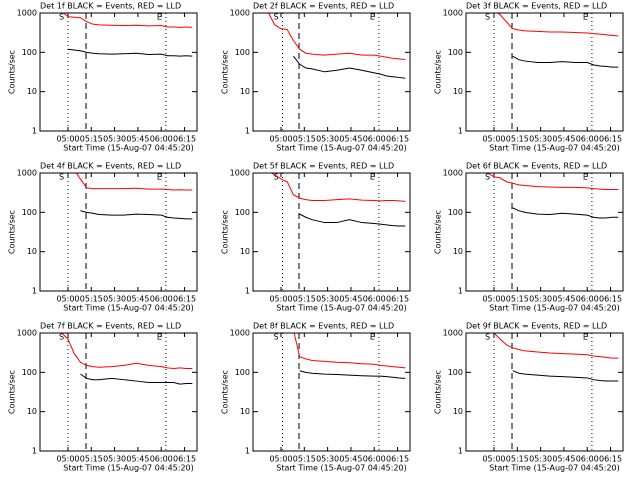 The image size is (640, 480). I want to click on panel-title: Det 2f BLACK = Events, RED = LLD, so click(323, 6).